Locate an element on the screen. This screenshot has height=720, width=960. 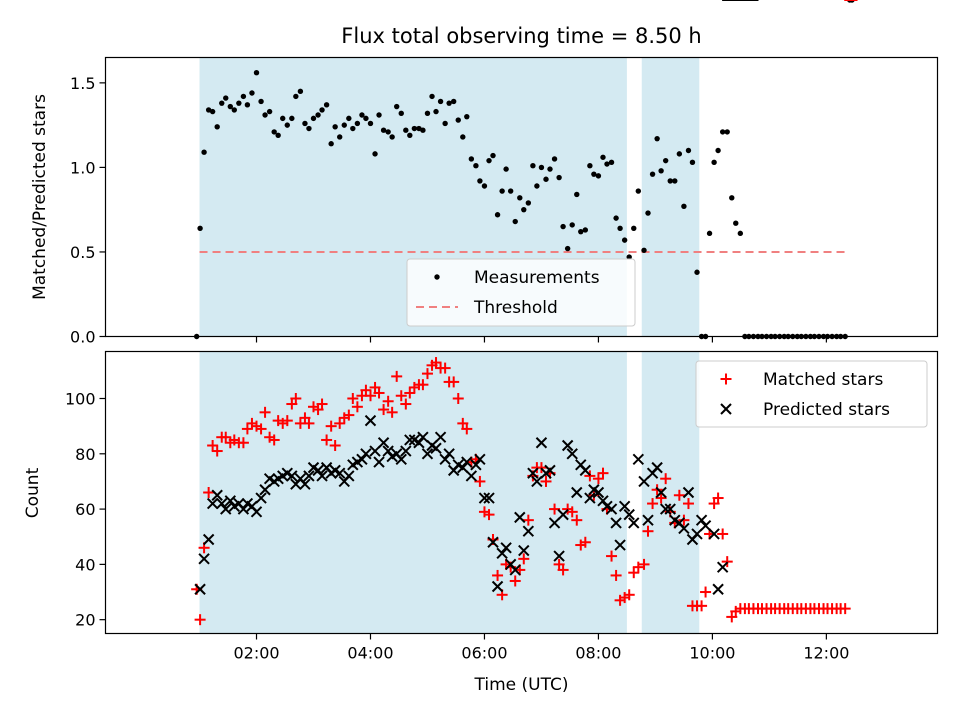
legend-plus is located at coordinates (726, 379).